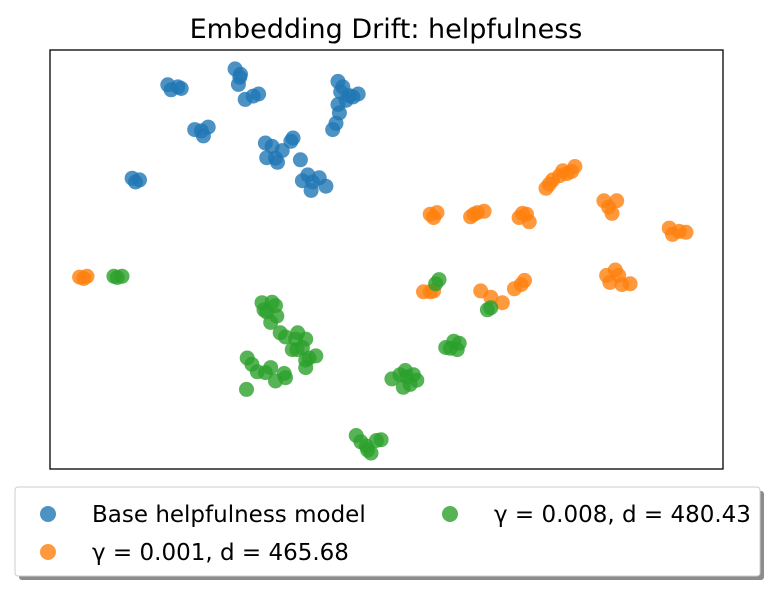 This screenshot has height=591, width=772. I want to click on legend-label-gamma-0001: γ = 0.001, d = 465.68, so click(220, 553).